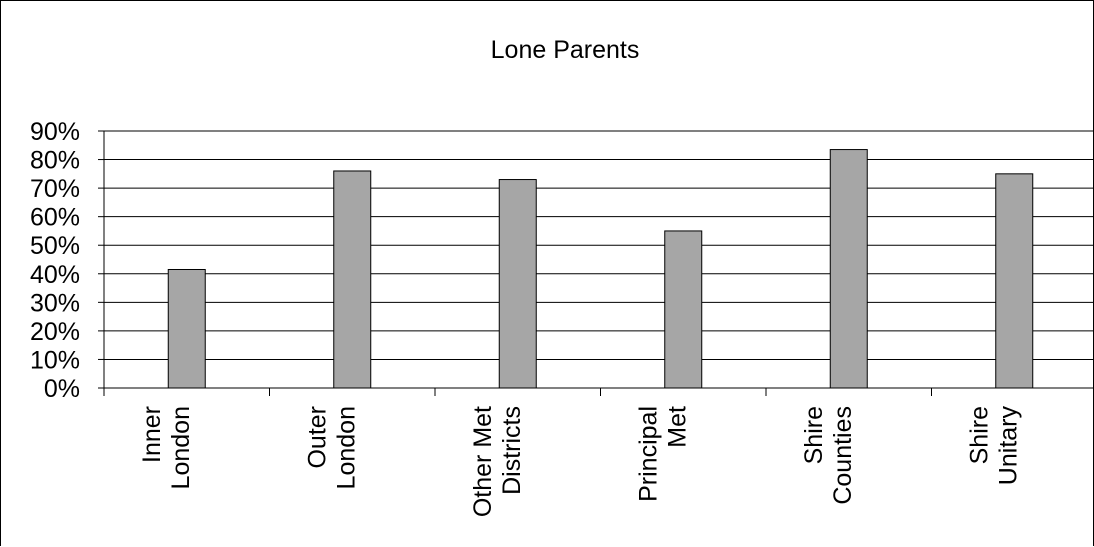 Image resolution: width=1094 pixels, height=547 pixels. Describe the element at coordinates (55, 275) in the screenshot. I see `y-tick-label: 40%` at that location.